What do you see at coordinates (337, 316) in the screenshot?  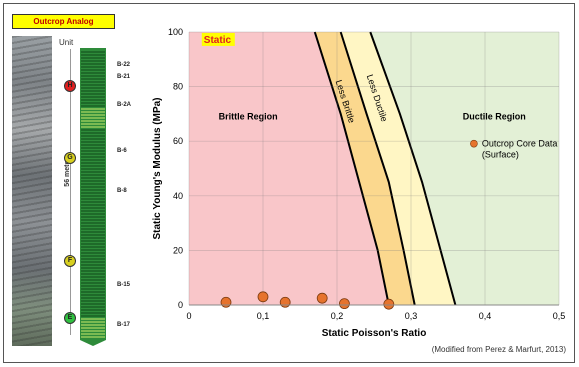 I see `x-tick-label: 0,2` at bounding box center [337, 316].